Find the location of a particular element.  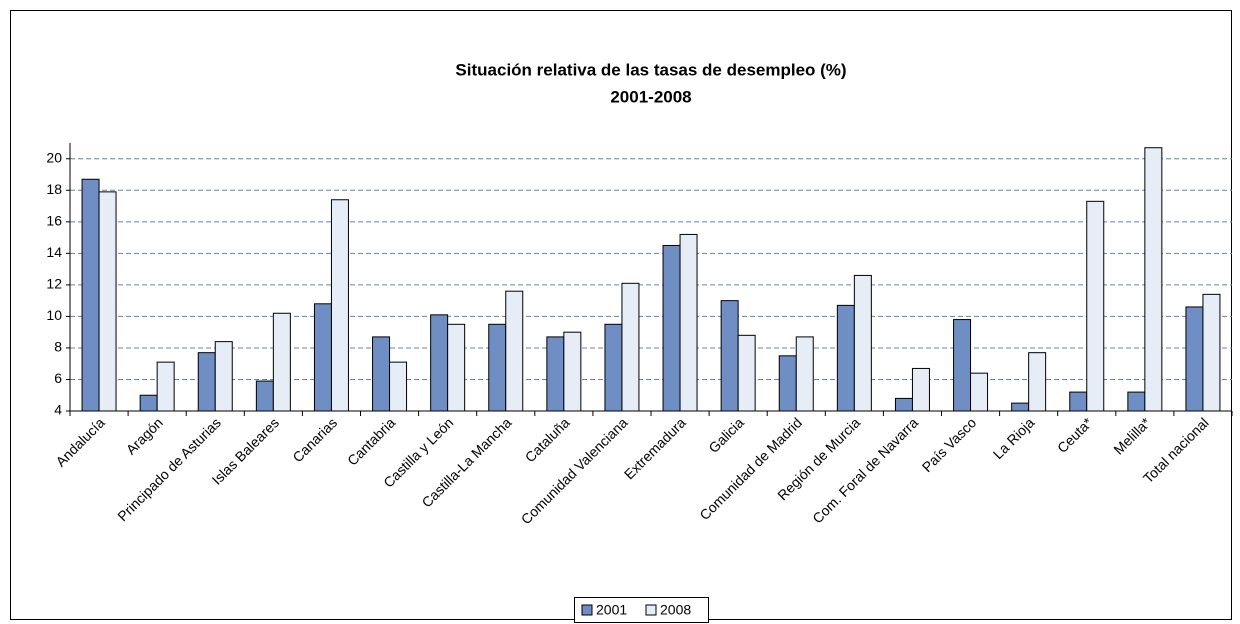

y-tick-label: 20 is located at coordinates (54, 157).